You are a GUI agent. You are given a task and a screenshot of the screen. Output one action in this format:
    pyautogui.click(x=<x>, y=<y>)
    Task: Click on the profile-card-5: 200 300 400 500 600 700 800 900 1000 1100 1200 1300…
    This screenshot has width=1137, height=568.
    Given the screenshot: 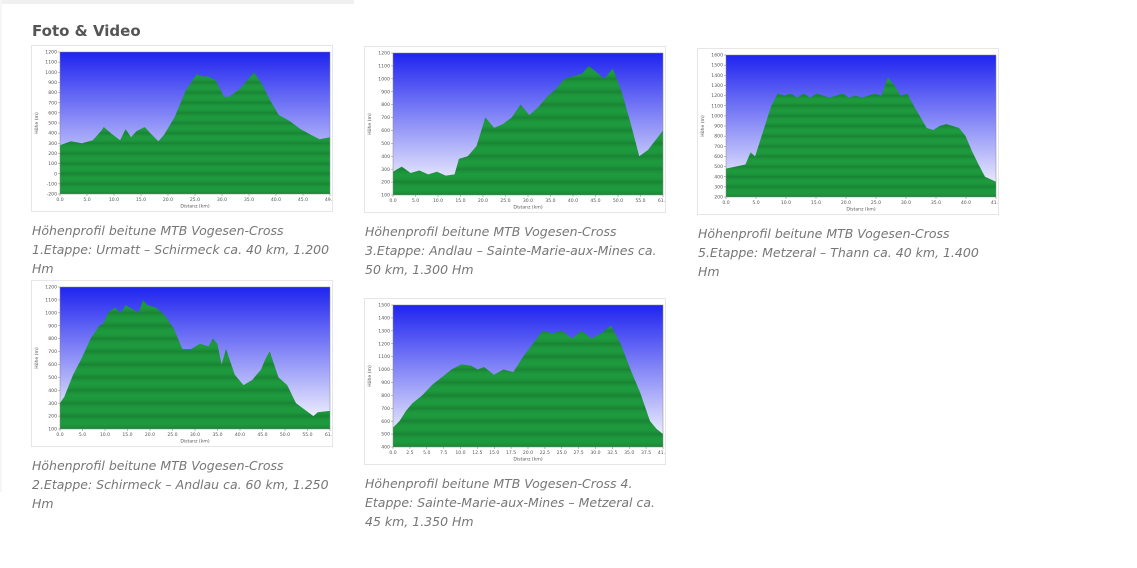 What is the action you would take?
    pyautogui.click(x=848, y=165)
    